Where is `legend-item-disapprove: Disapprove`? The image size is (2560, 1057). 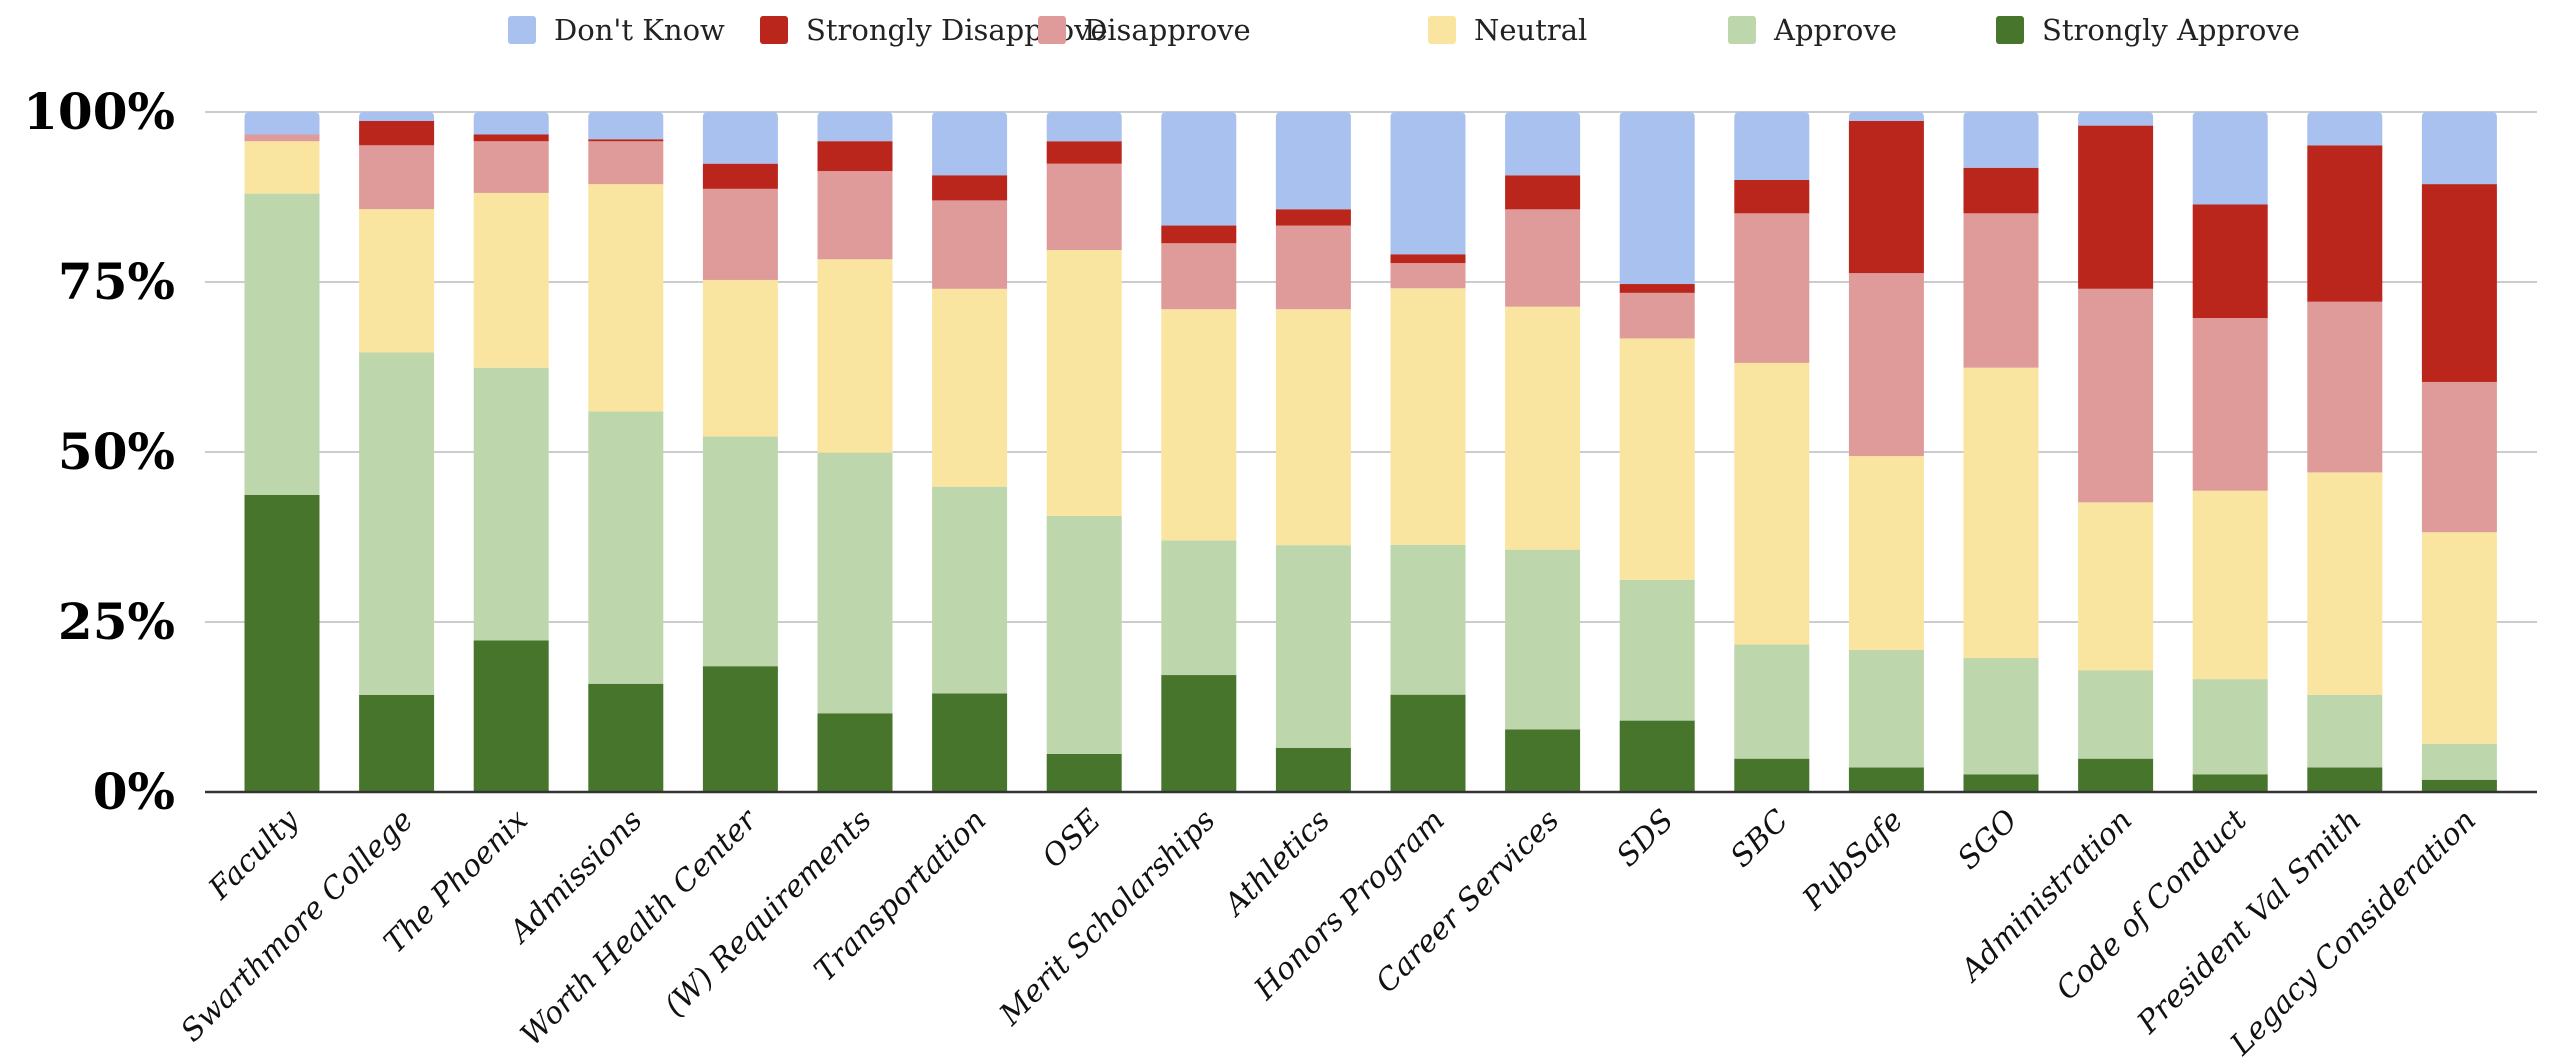
legend-item-disapprove: Disapprove is located at coordinates (1144, 30).